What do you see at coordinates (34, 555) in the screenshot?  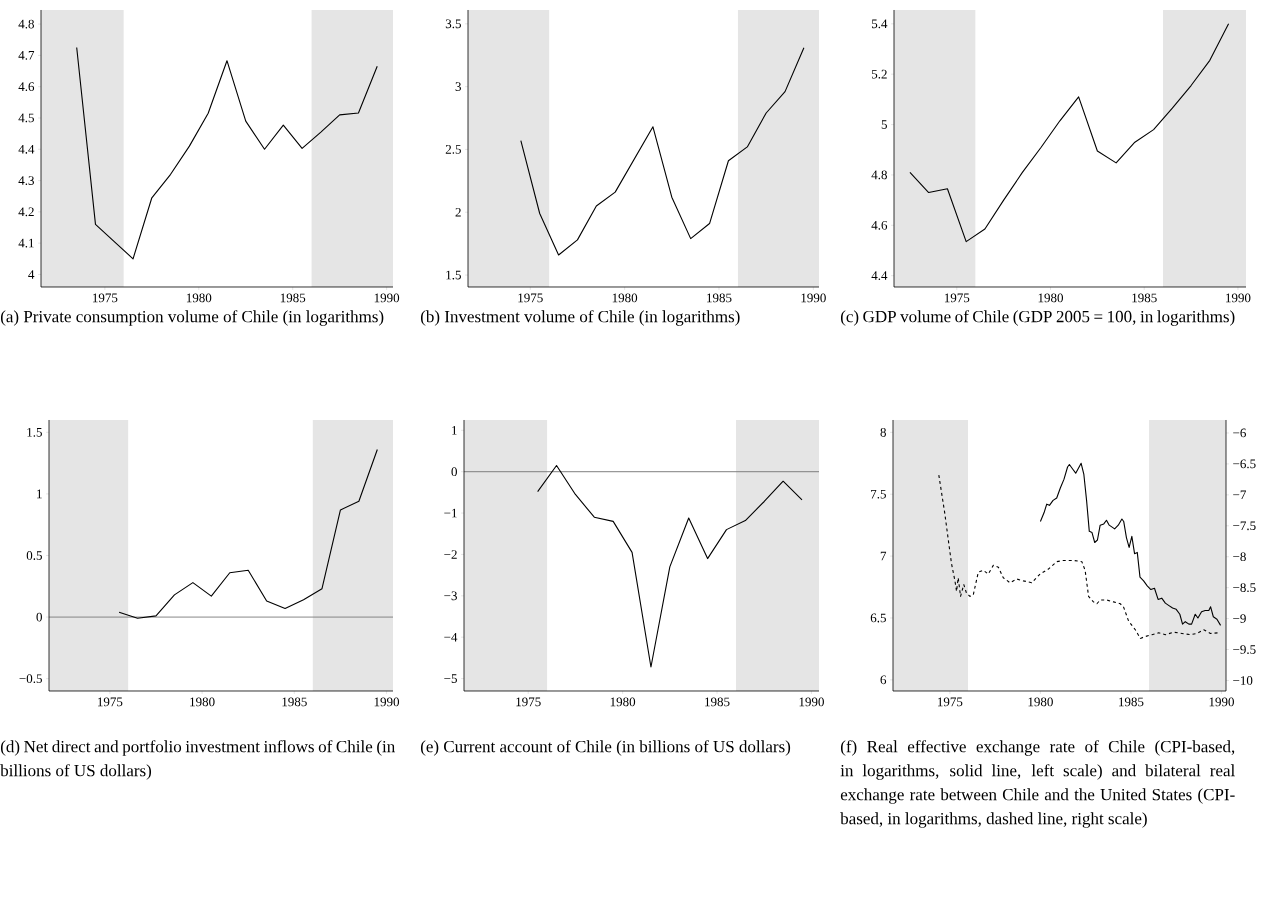 I see `y-tick-label: 0.5` at bounding box center [34, 555].